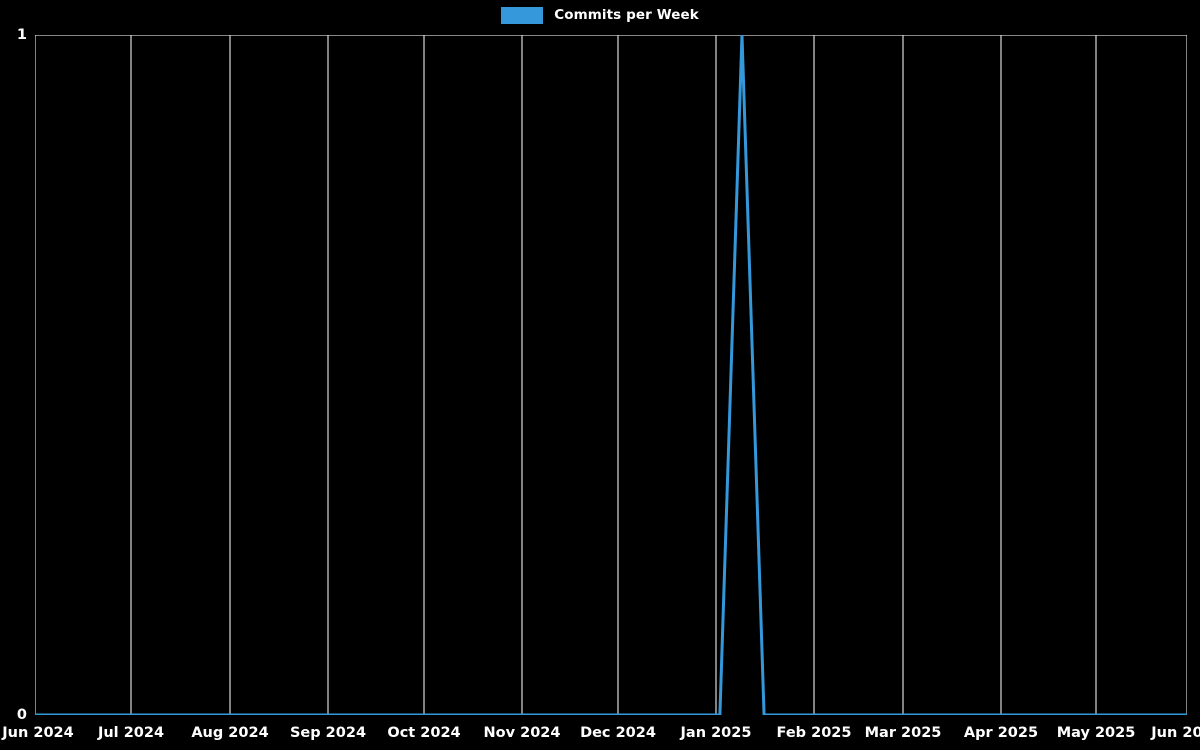 Image resolution: width=1200 pixels, height=750 pixels. What do you see at coordinates (618, 733) in the screenshot?
I see `x-axis-tick-dec-2024: Dec 2024` at bounding box center [618, 733].